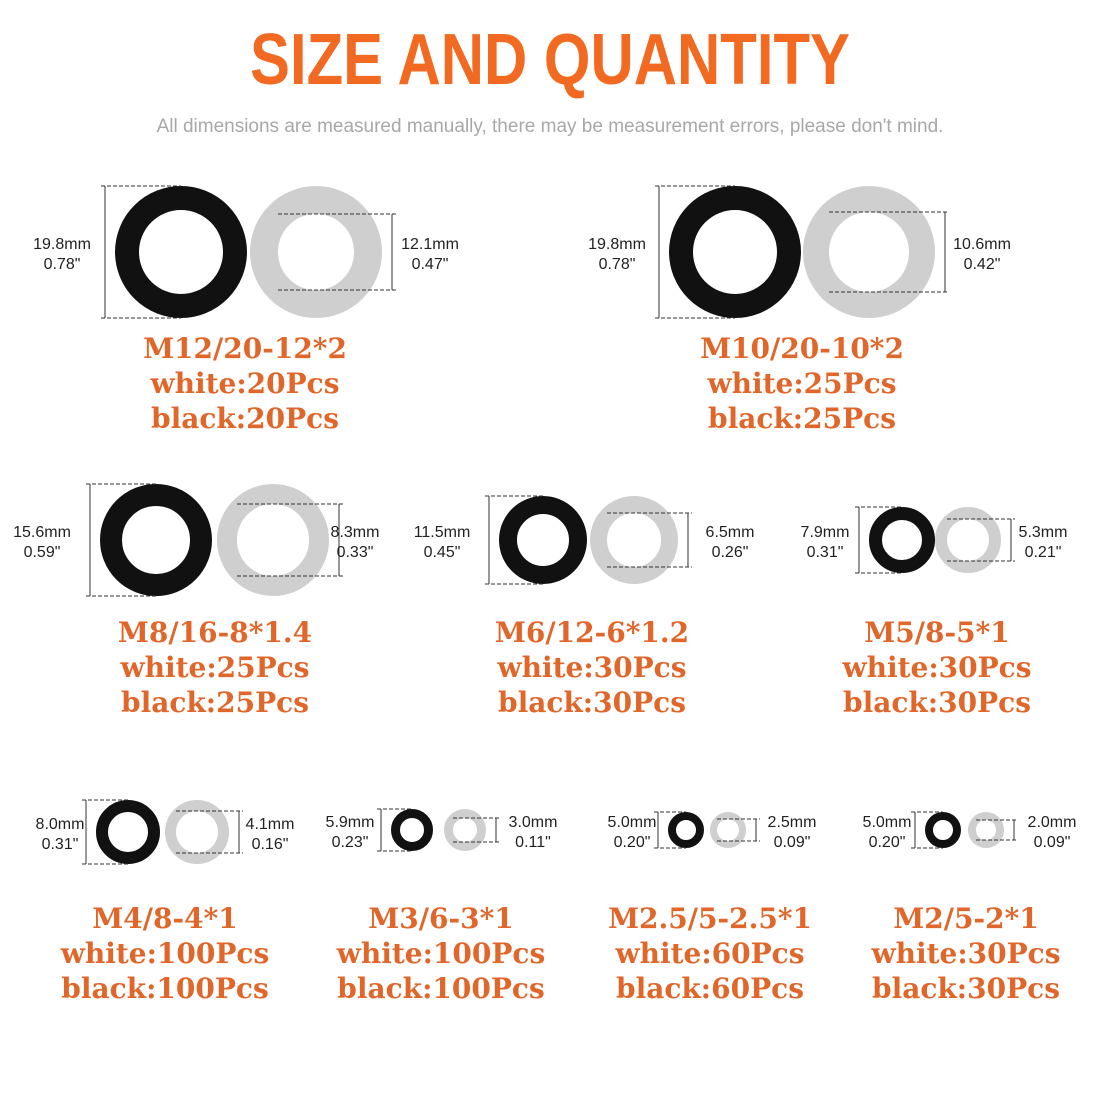 This screenshot has height=1100, width=1100. I want to click on inner-in: 0.47", so click(430, 264).